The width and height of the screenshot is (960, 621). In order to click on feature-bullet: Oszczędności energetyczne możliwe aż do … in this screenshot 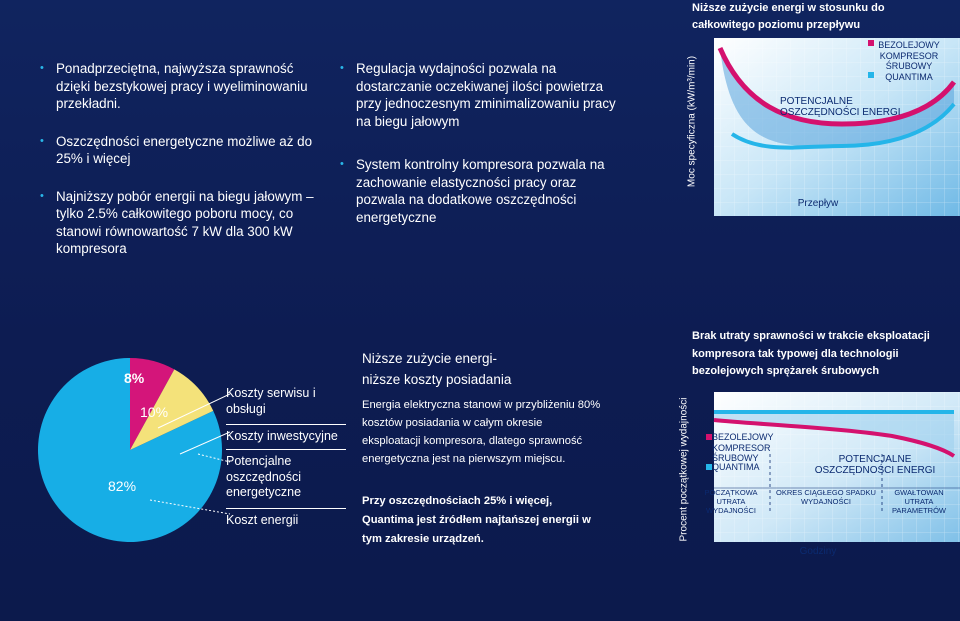, I will do `click(183, 150)`.